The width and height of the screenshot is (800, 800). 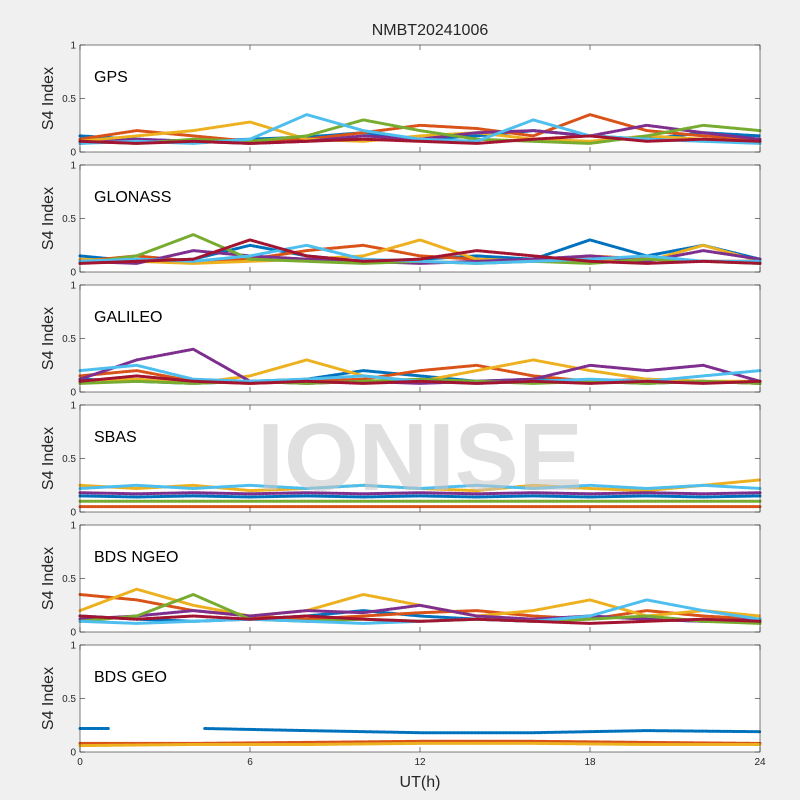 I want to click on panel-name-label: SBAS, so click(x=115, y=437).